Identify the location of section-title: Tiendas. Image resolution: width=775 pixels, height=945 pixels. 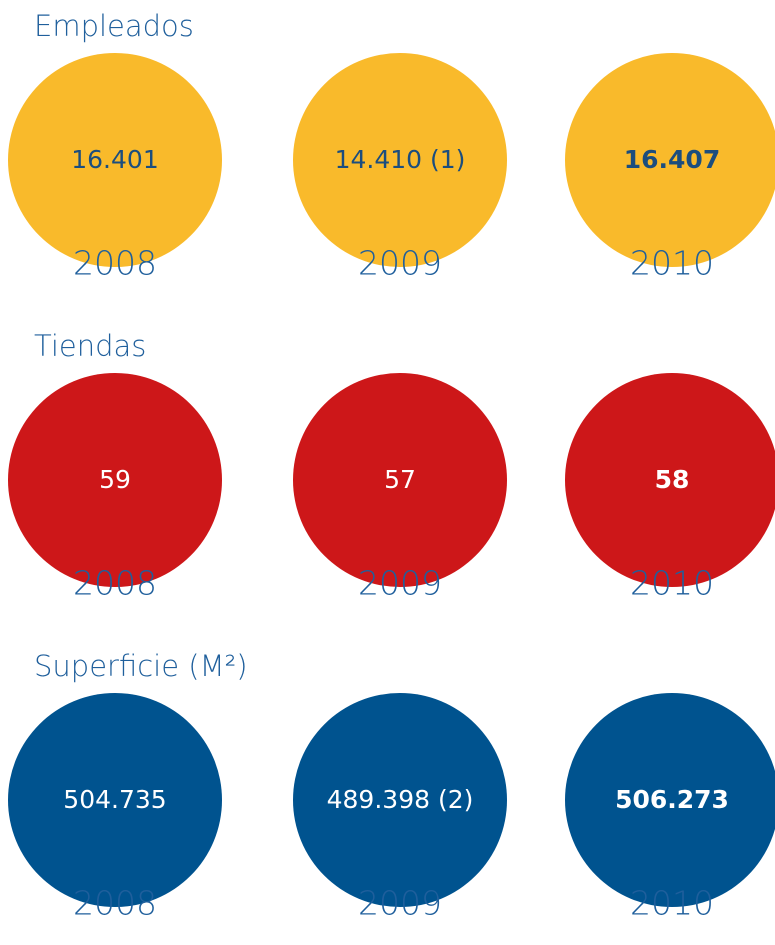
(90, 346).